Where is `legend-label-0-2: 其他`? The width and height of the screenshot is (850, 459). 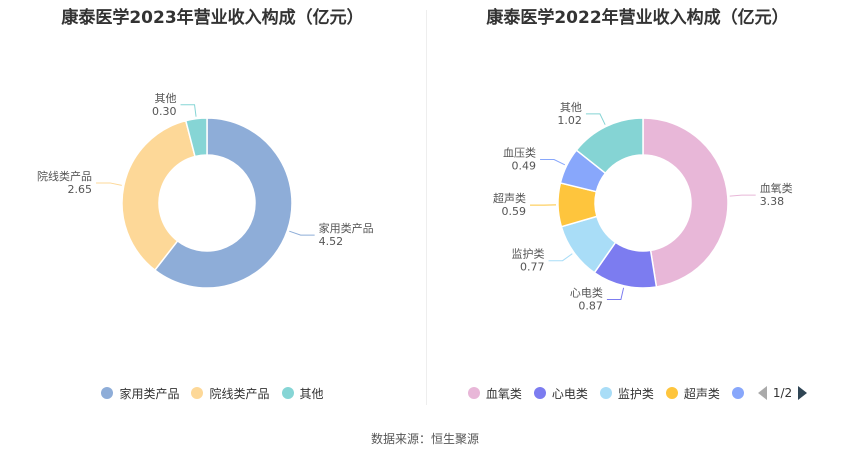
legend-label-0-2: 其他 is located at coordinates (311, 393).